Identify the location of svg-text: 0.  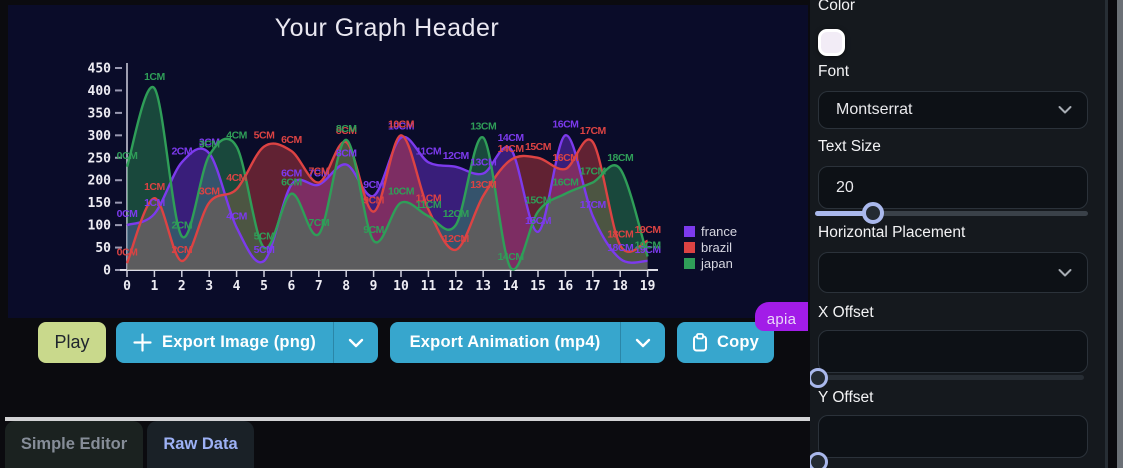
(127, 286).